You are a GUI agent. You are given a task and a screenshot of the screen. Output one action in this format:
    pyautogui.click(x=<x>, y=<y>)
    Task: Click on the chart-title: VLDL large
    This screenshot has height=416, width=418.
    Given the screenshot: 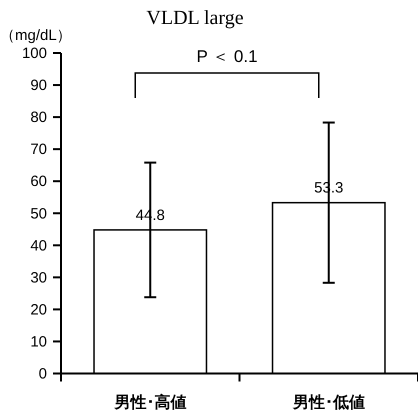 What is the action you would take?
    pyautogui.click(x=195, y=18)
    